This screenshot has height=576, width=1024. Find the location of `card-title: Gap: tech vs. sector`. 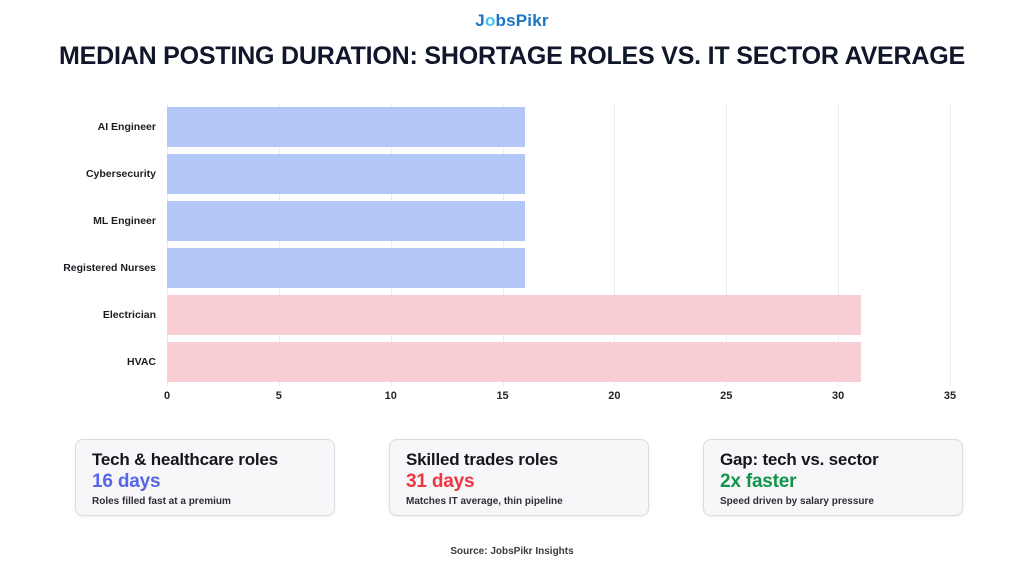

card-title: Gap: tech vs. sector is located at coordinates (799, 459).